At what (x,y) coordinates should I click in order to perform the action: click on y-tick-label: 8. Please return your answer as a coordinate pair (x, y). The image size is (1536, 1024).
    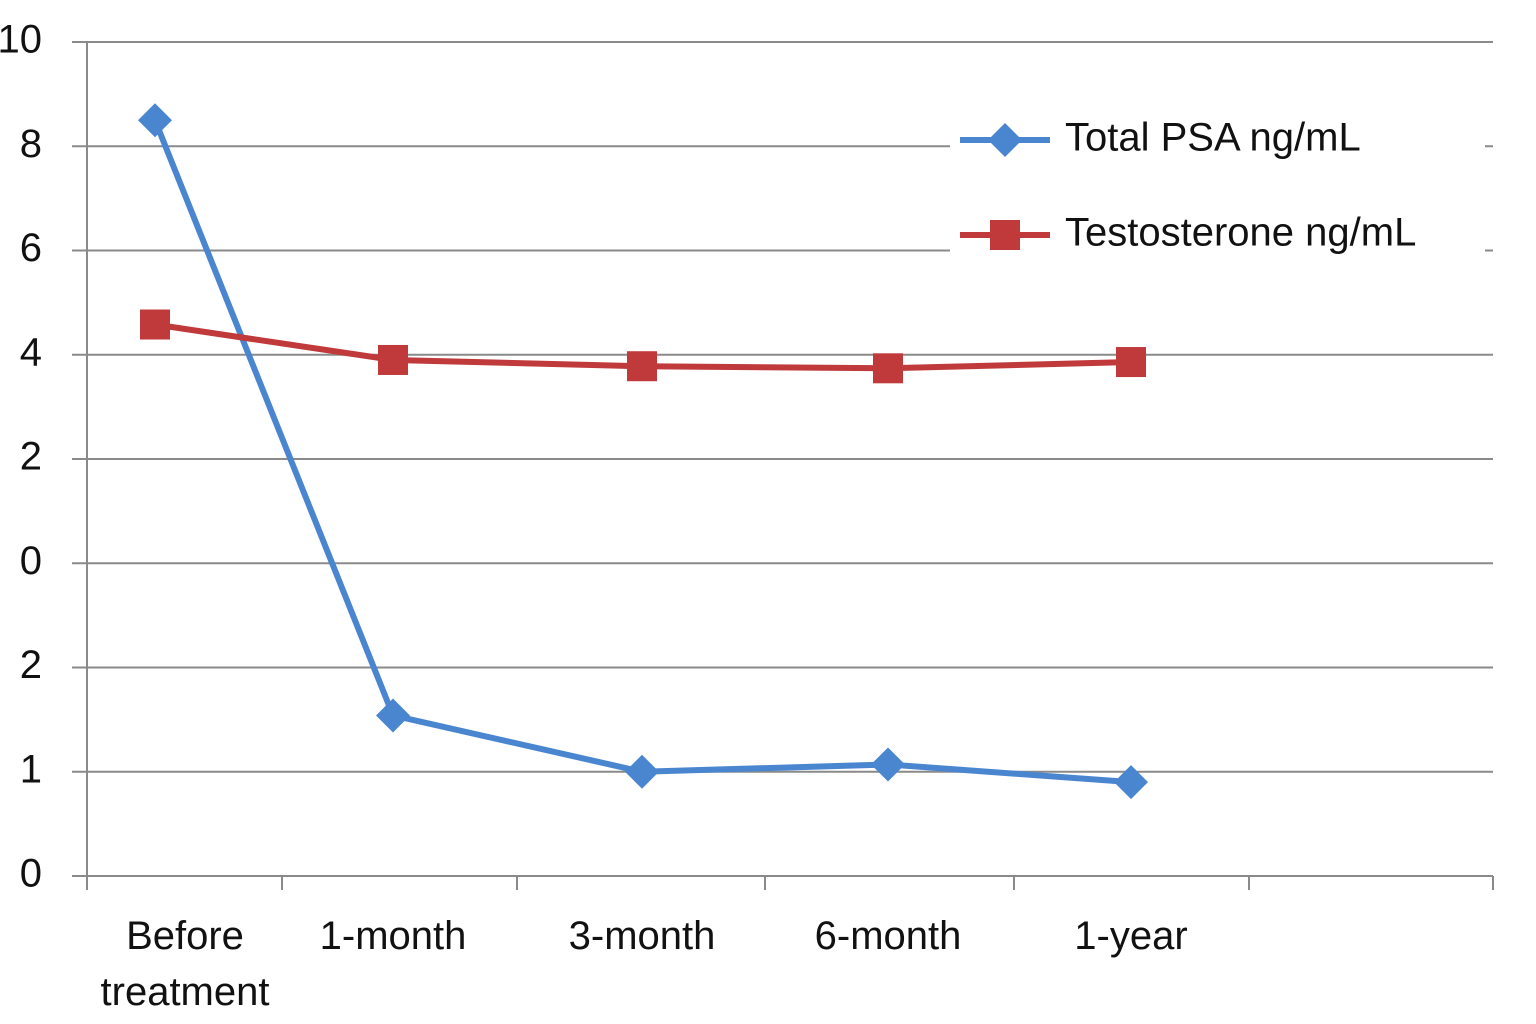
    Looking at the image, I should click on (31, 144).